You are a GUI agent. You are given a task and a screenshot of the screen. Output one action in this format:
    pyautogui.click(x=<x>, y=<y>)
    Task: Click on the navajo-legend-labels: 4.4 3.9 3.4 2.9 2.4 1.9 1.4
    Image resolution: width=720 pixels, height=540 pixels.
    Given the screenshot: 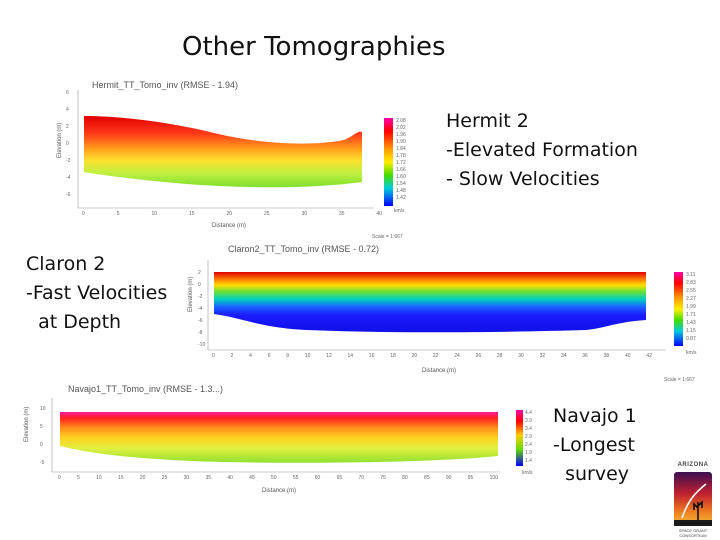 What is the action you would take?
    pyautogui.click(x=533, y=438)
    